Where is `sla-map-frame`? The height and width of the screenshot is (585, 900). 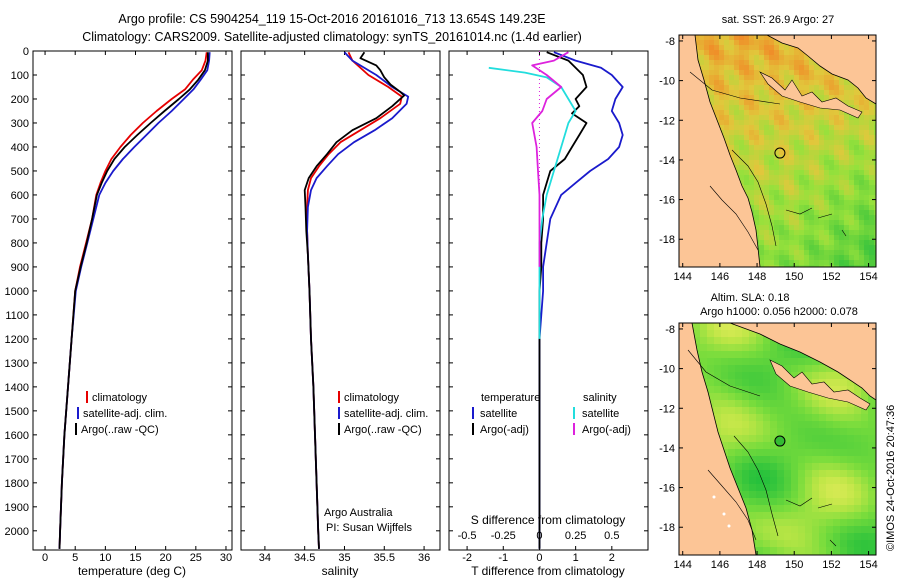
sla-map-frame is located at coordinates (777, 439).